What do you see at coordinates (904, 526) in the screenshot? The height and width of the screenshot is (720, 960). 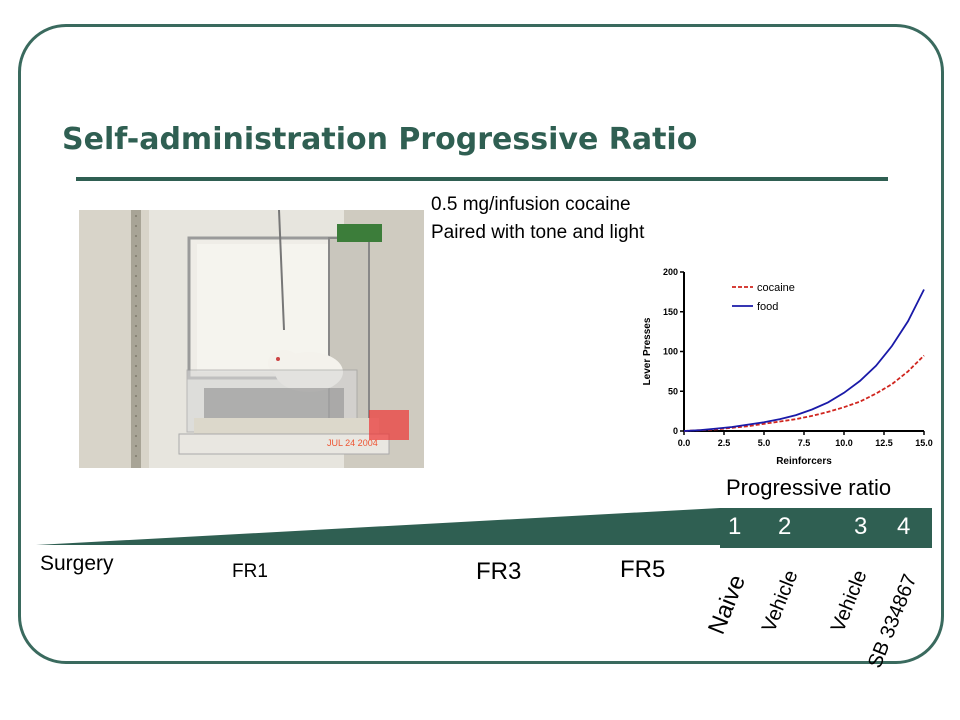 I see `session-number-4: 4` at bounding box center [904, 526].